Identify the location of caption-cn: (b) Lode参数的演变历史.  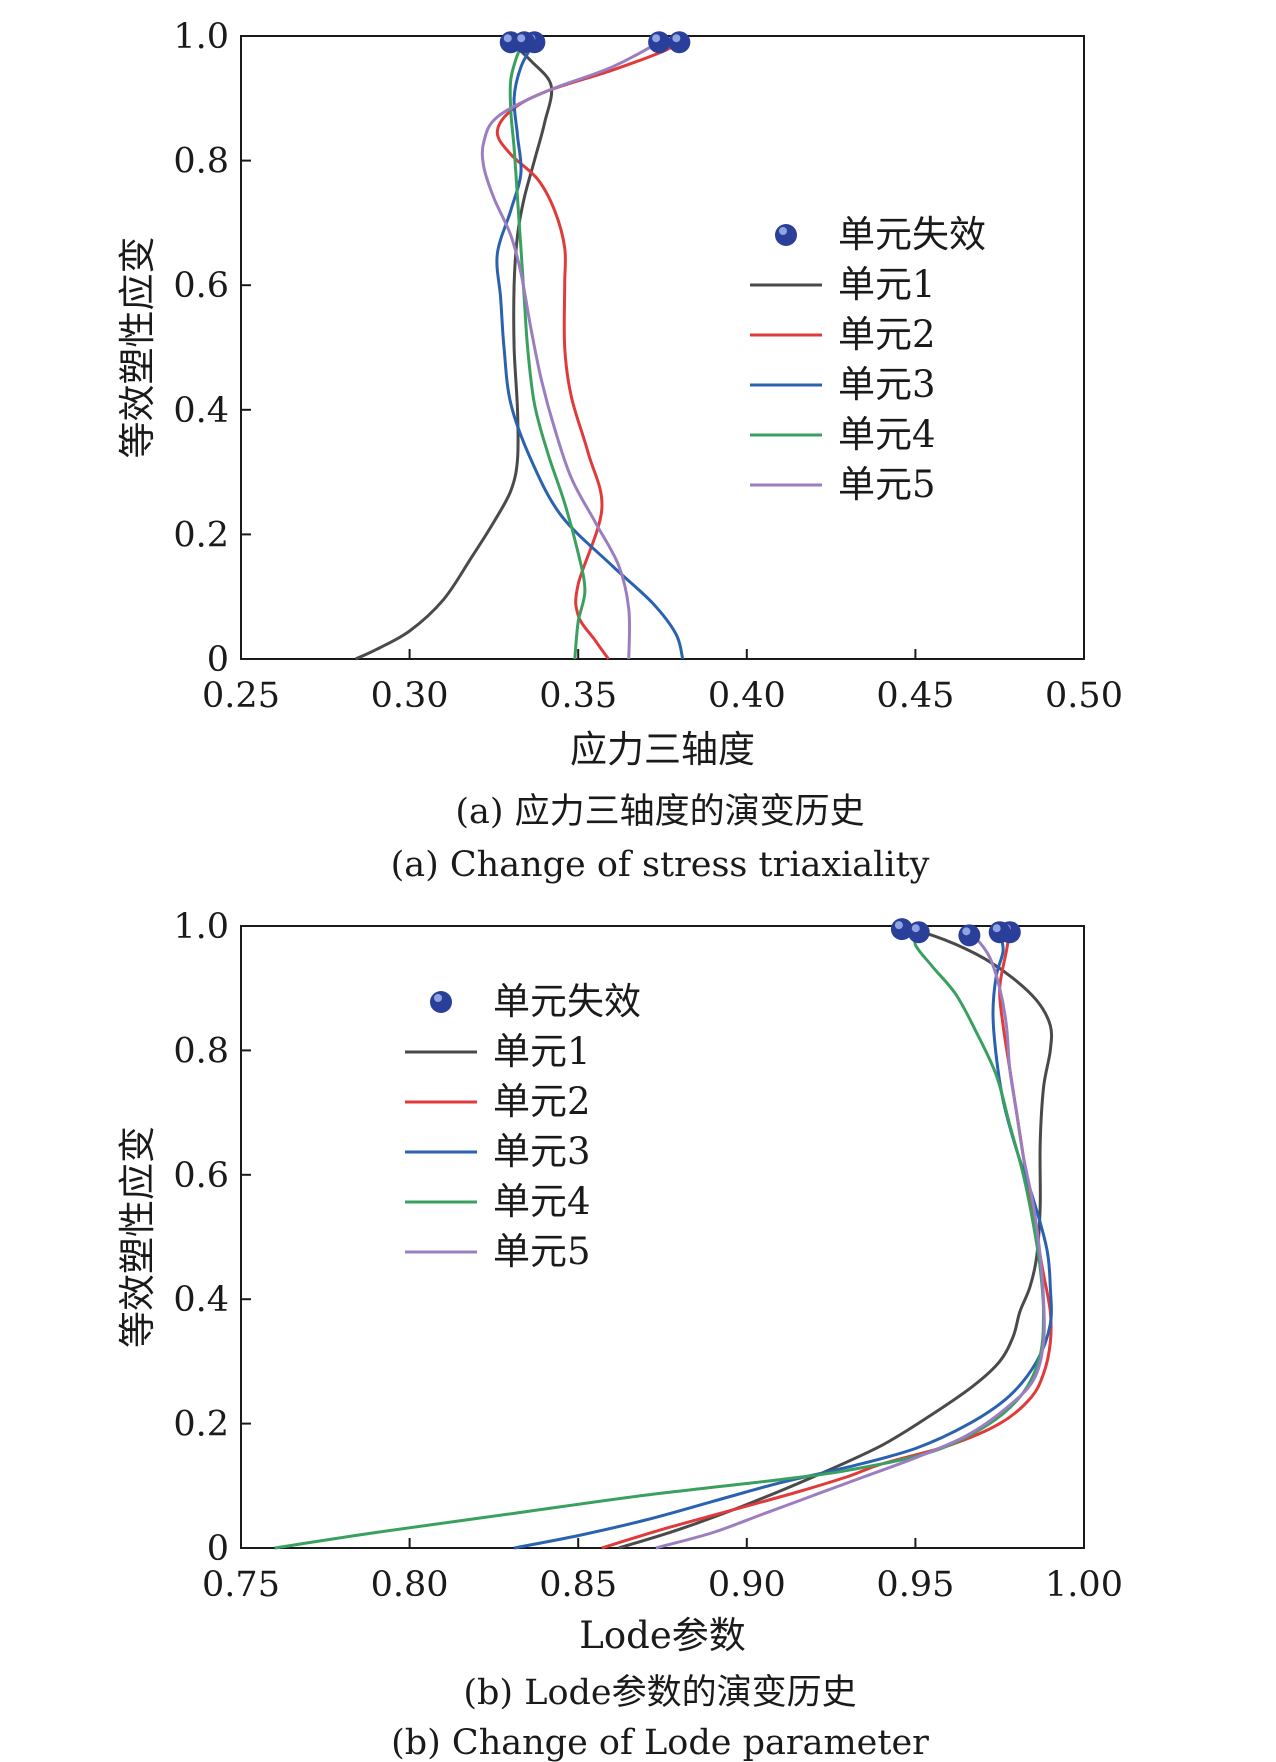
(659, 1693).